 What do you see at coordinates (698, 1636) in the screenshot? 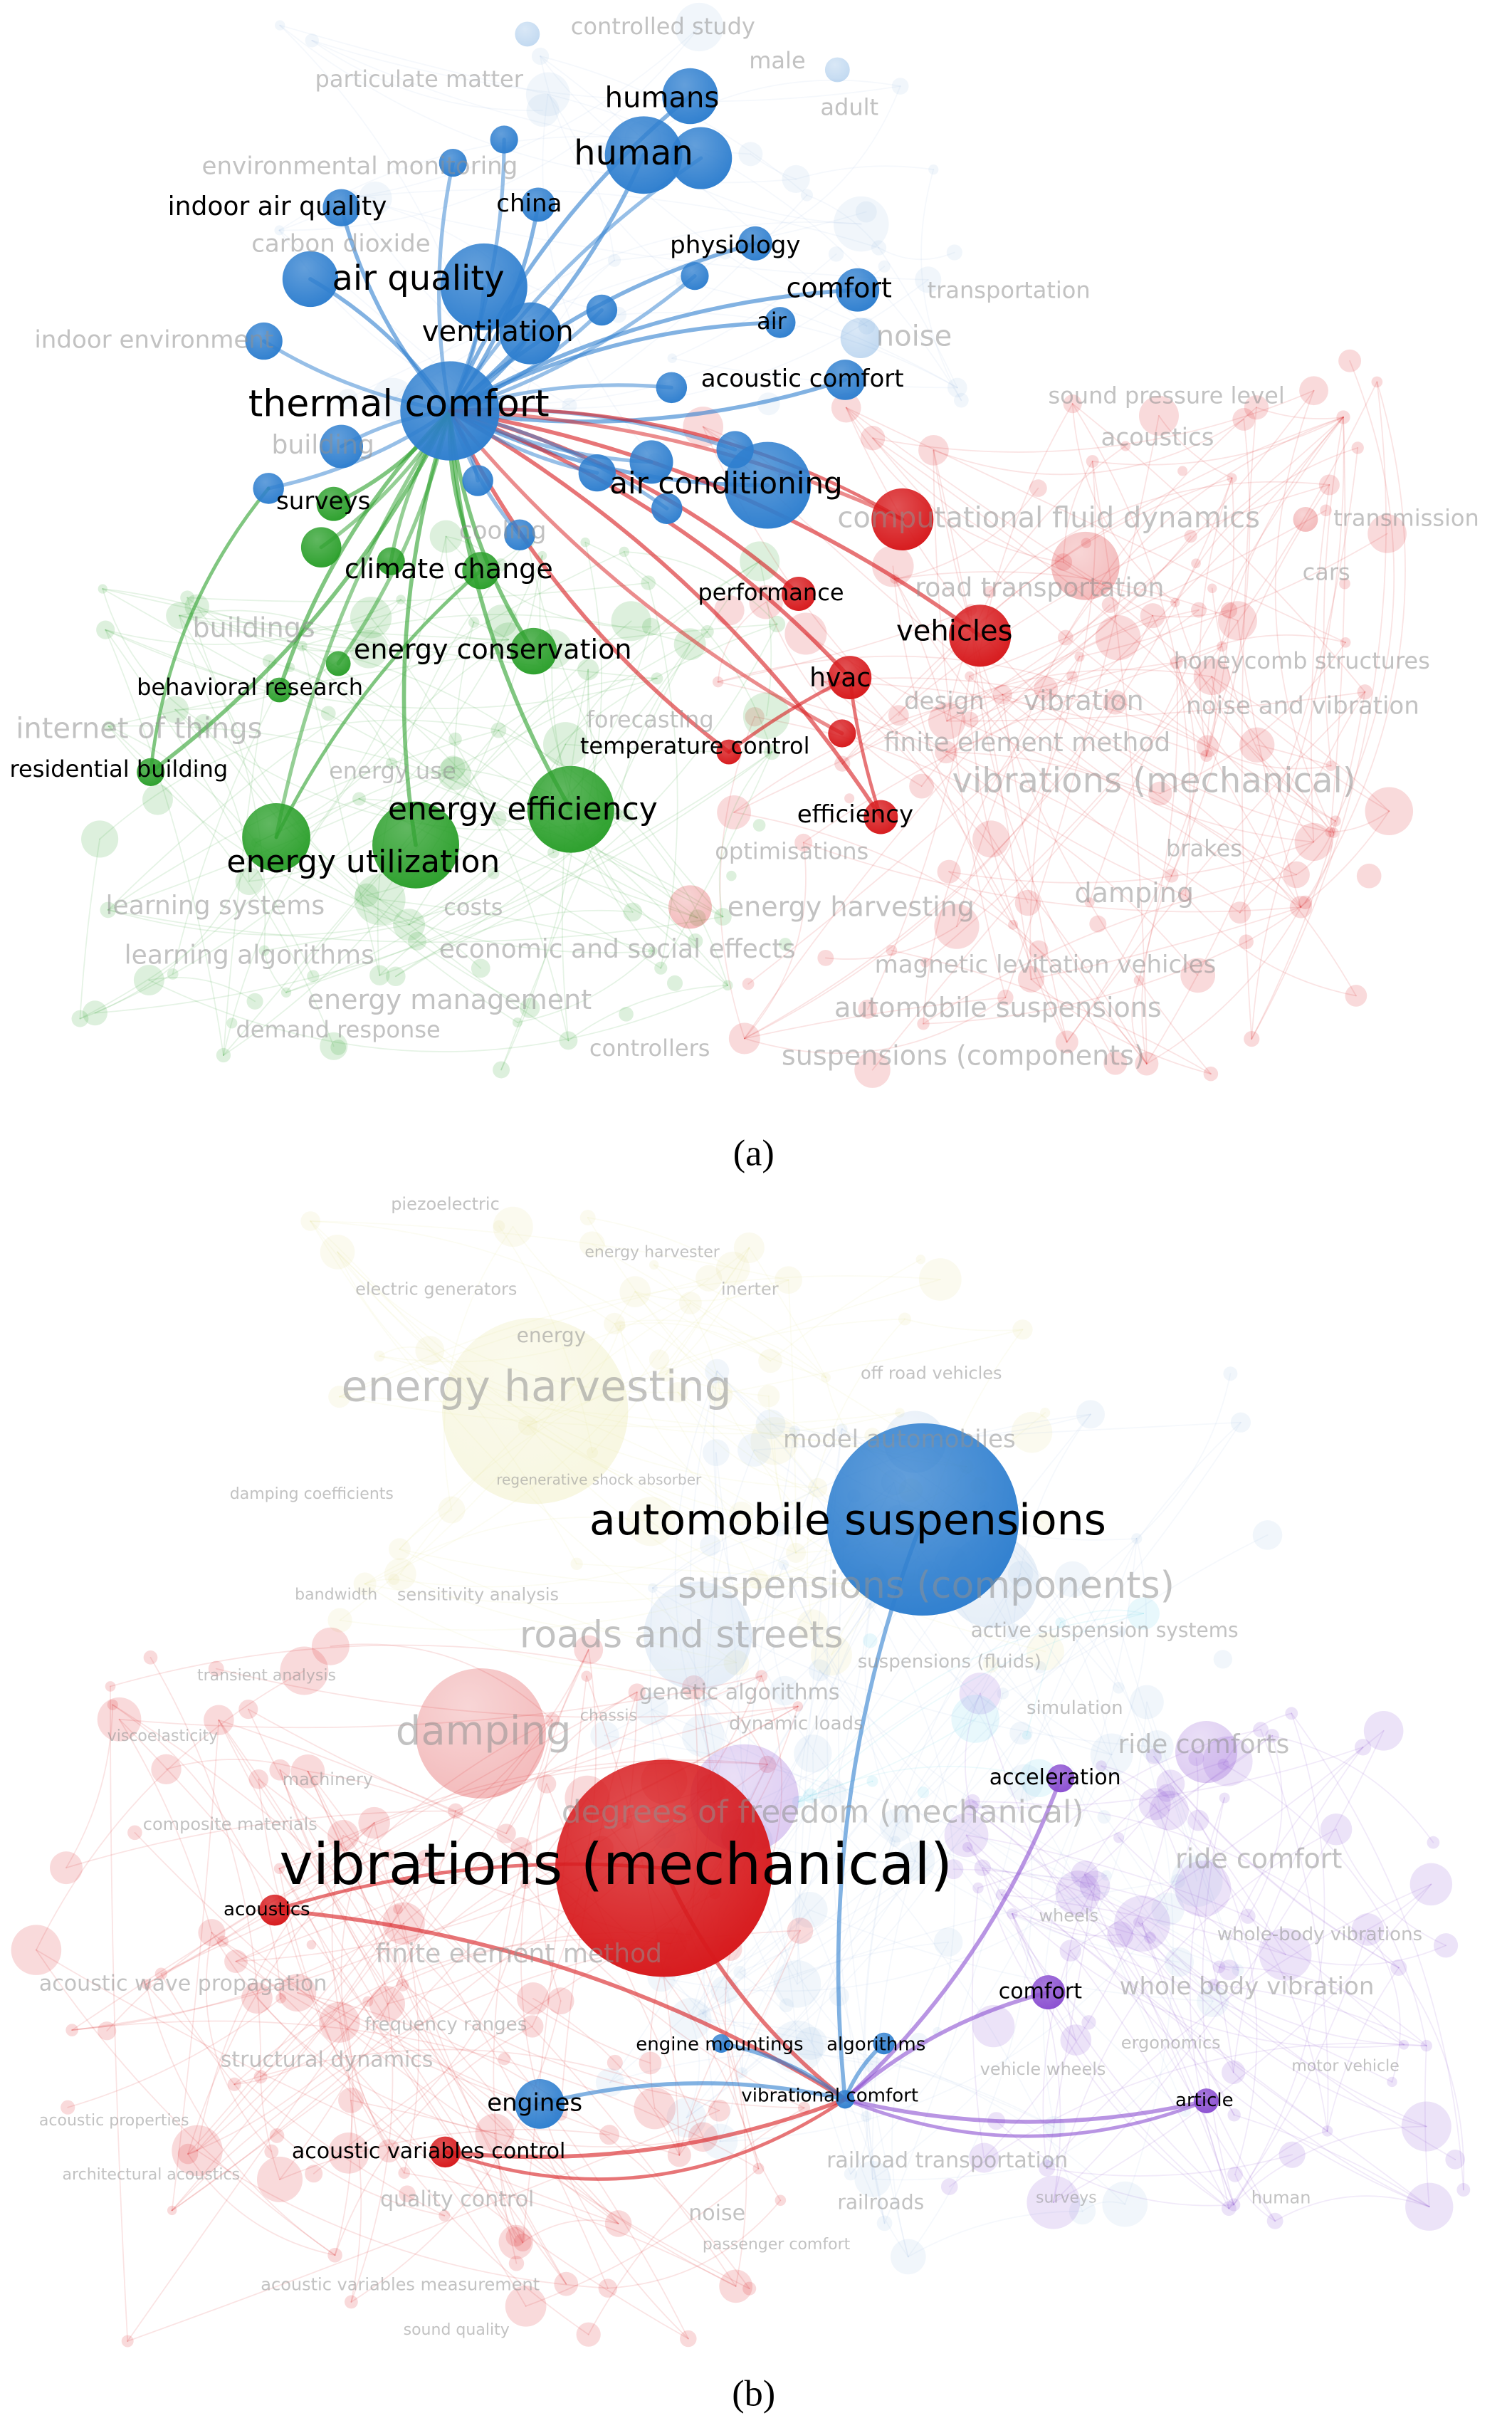
I see `roads-and-streets-node` at bounding box center [698, 1636].